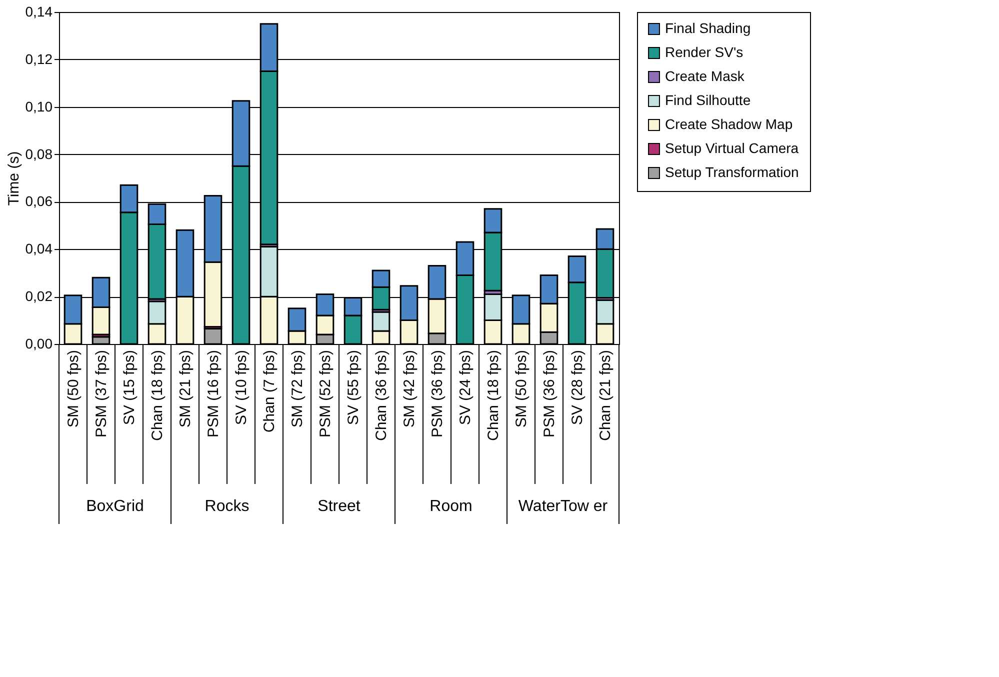 This screenshot has height=677, width=999. What do you see at coordinates (729, 124) in the screenshot?
I see `legend-label: Create Shadow Map` at bounding box center [729, 124].